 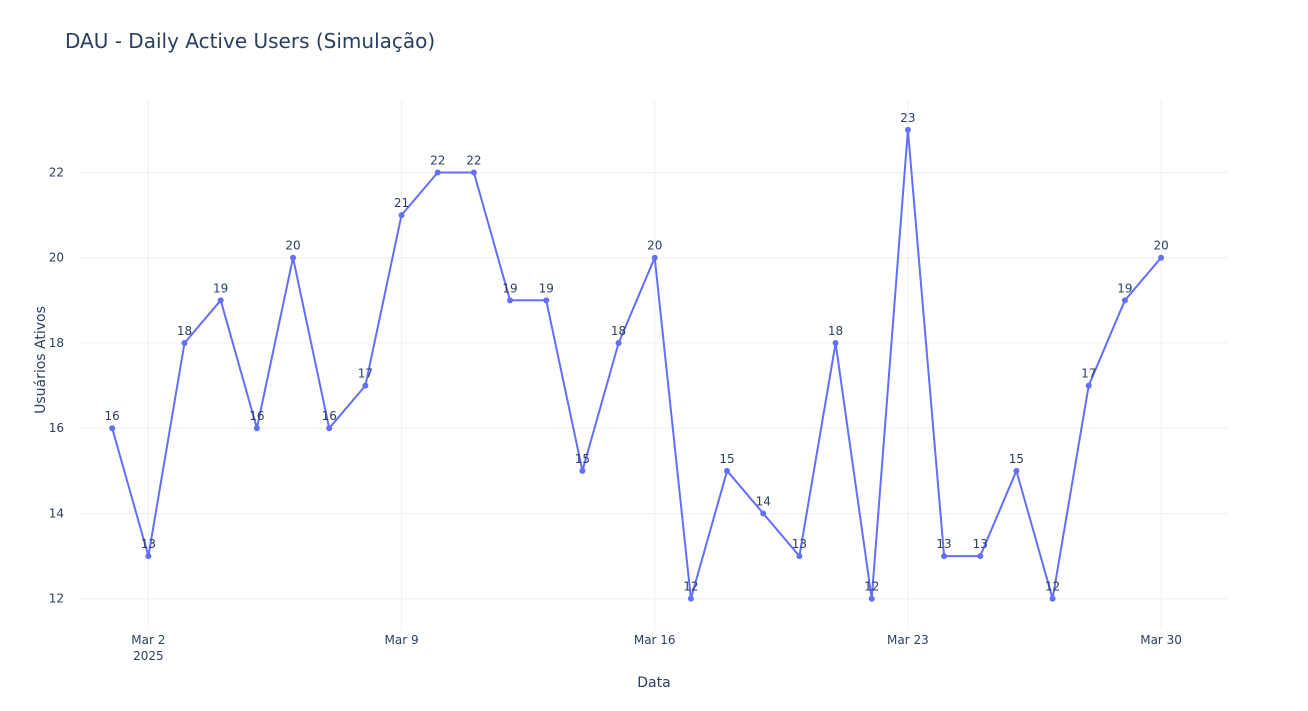 I want to click on data-label: 14, so click(x=763, y=501).